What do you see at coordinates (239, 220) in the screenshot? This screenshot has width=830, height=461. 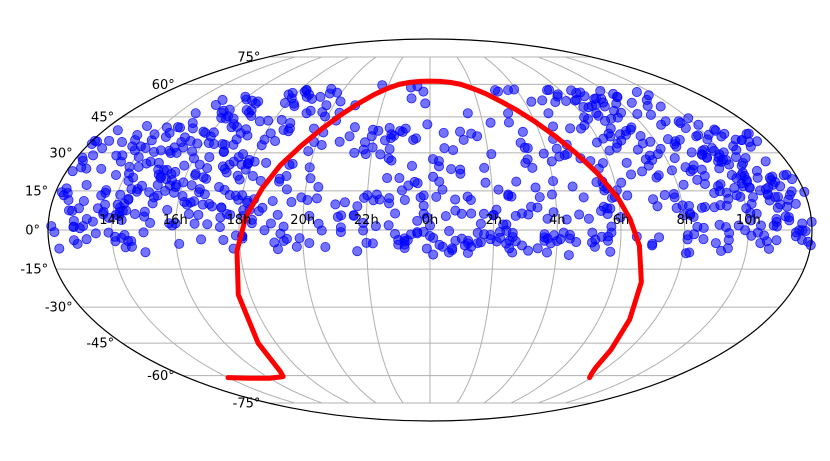 I see `ra-tick-label: 18h` at bounding box center [239, 220].